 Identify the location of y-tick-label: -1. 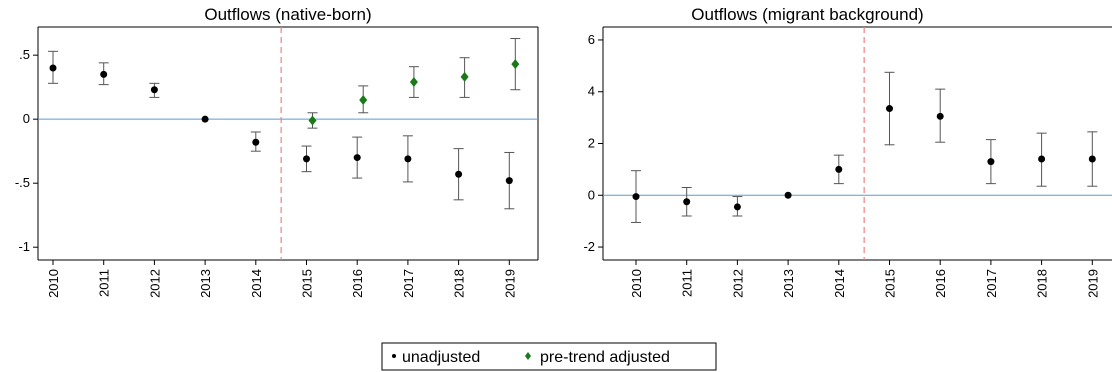
(24, 246).